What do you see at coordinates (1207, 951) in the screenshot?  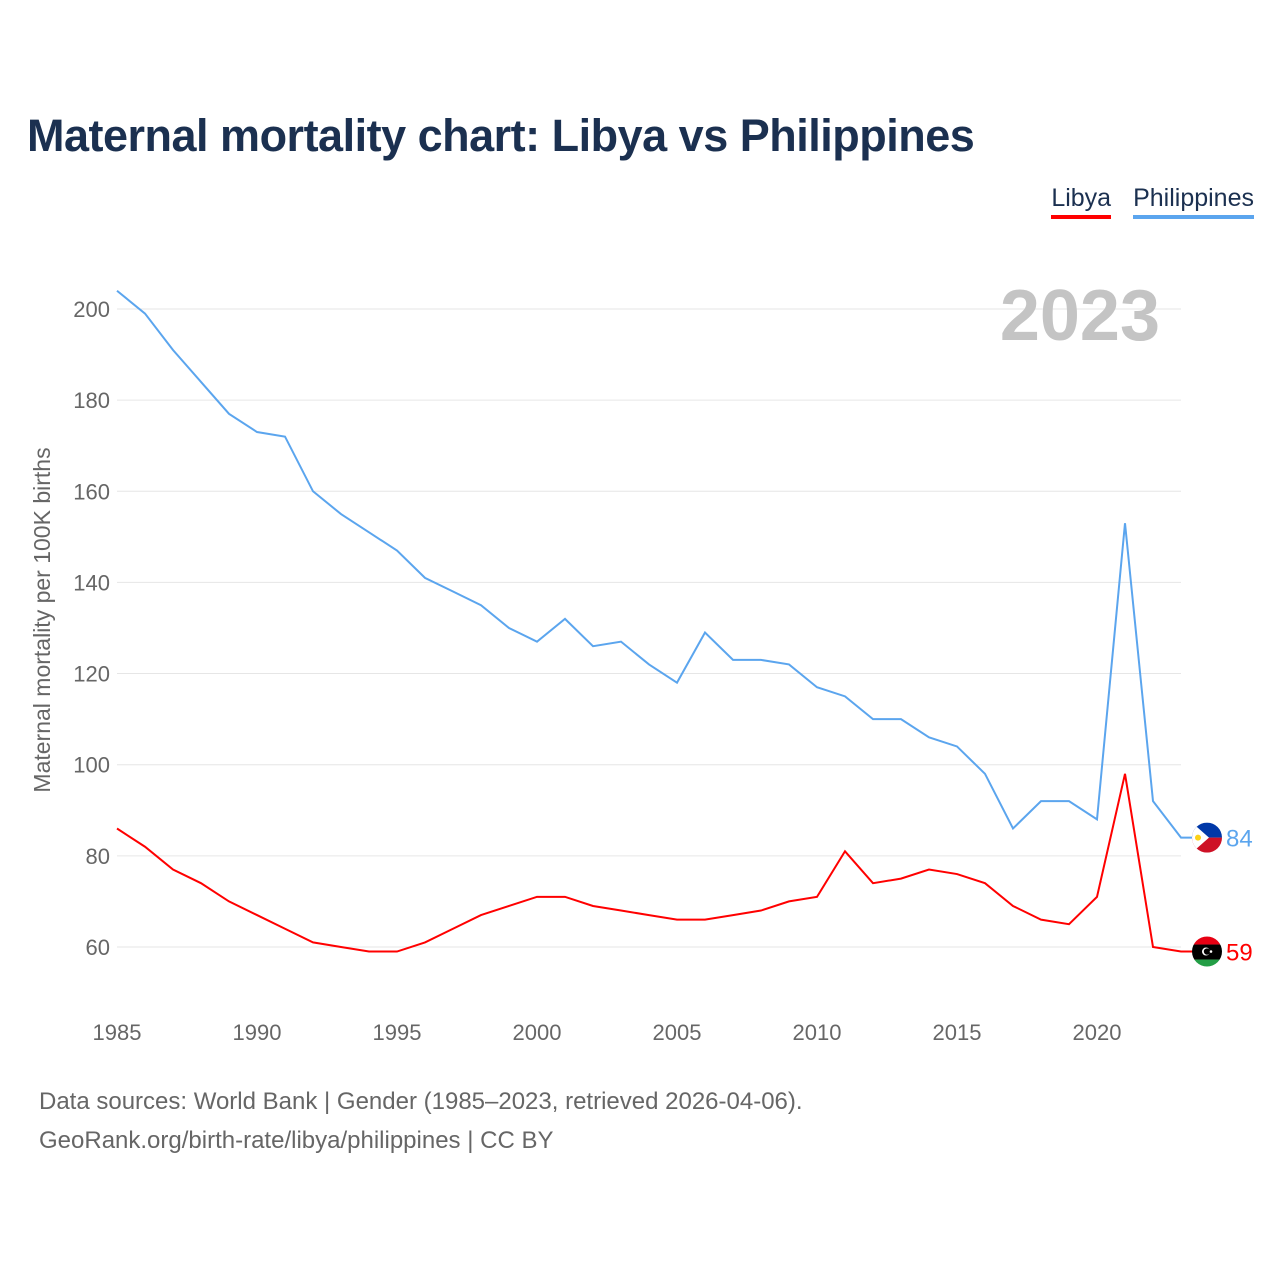 I see `flag-libya-icon` at bounding box center [1207, 951].